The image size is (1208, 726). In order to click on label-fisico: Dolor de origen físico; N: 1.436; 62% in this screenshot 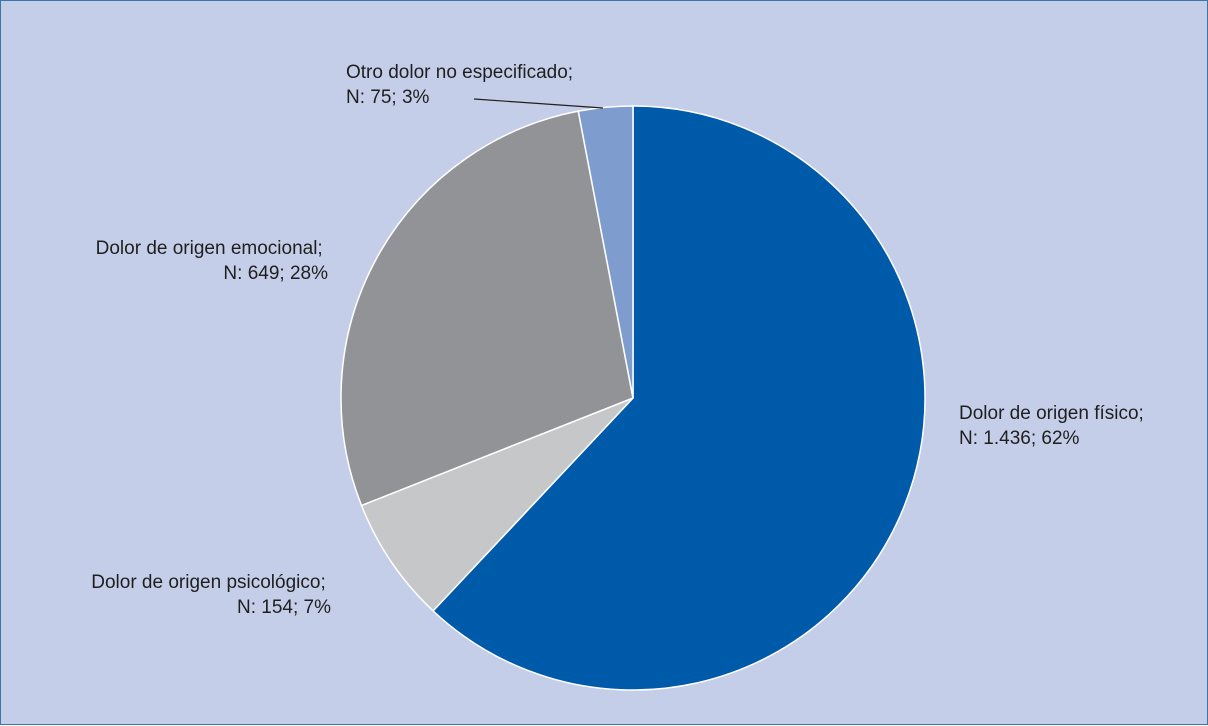, I will do `click(1054, 426)`.